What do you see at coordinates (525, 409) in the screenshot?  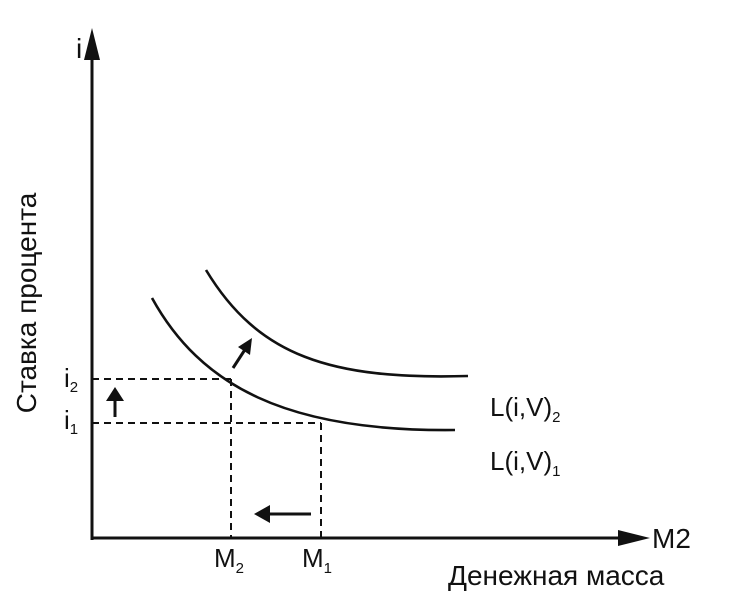 I see `curve-upper-label: L(i,V)2` at bounding box center [525, 409].